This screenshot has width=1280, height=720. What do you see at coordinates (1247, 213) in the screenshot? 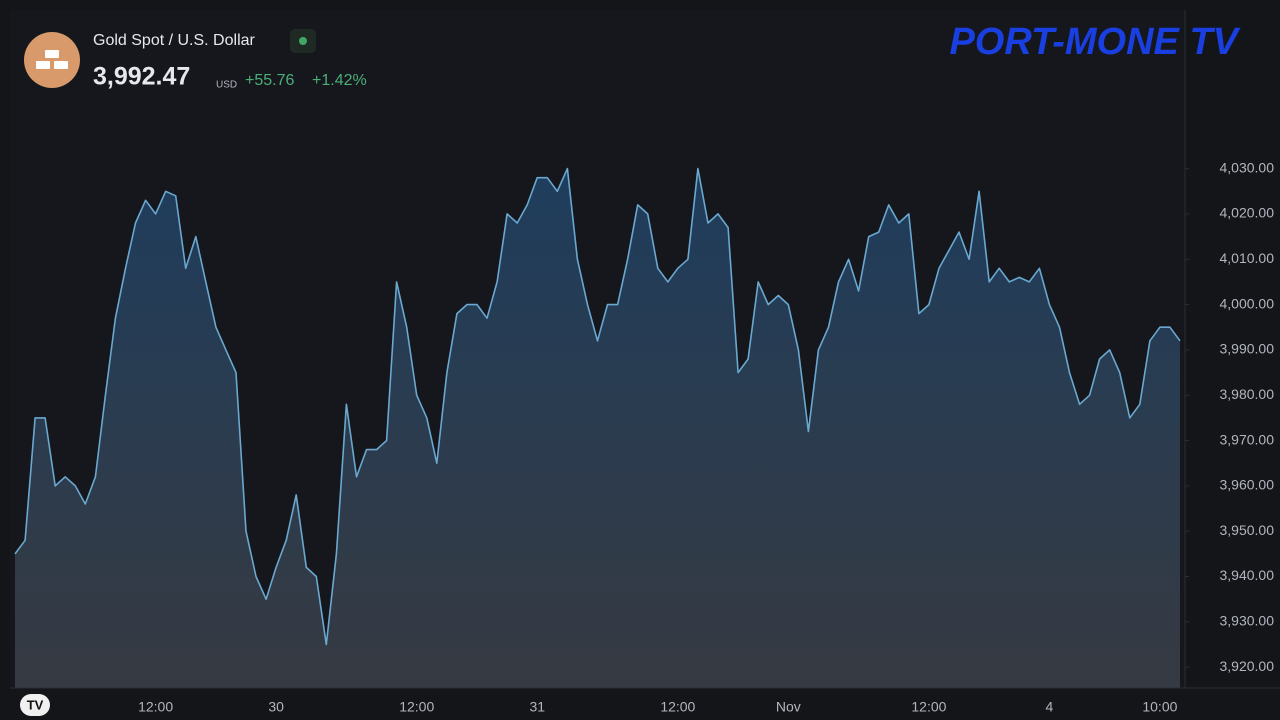
I see `y-tick-label: 4,020.00` at bounding box center [1247, 213].